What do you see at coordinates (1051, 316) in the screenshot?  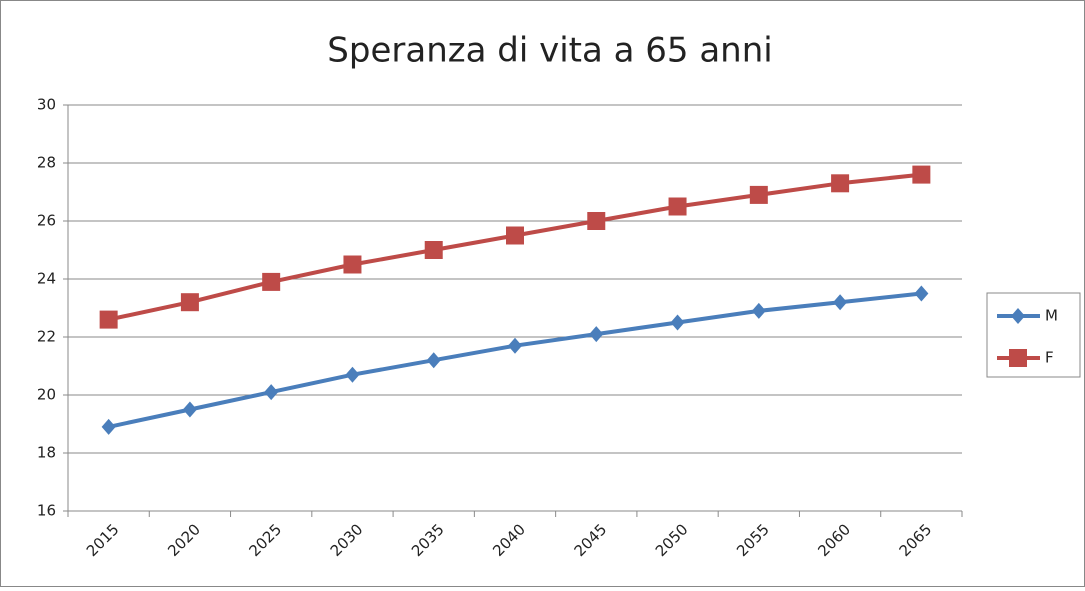 I see `legend-label: M` at bounding box center [1051, 316].